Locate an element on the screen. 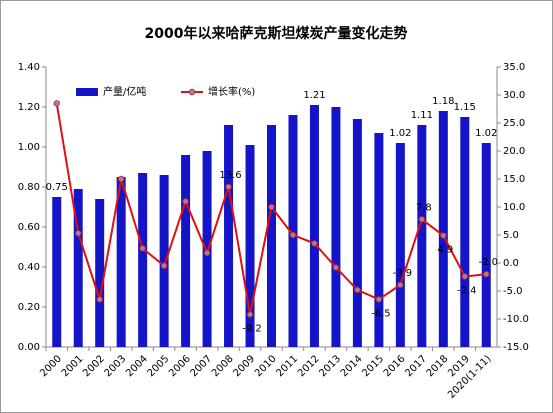 The width and height of the screenshot is (553, 413). bar-value-label: 1.18 is located at coordinates (443, 101).